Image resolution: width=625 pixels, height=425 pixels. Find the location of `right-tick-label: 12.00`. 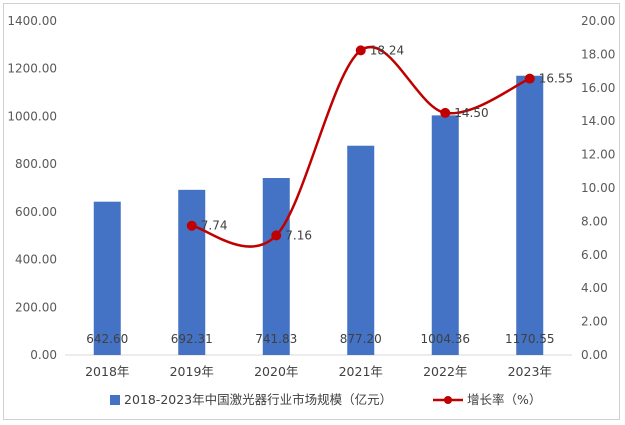

right-tick-label: 12.00 is located at coordinates (598, 155).